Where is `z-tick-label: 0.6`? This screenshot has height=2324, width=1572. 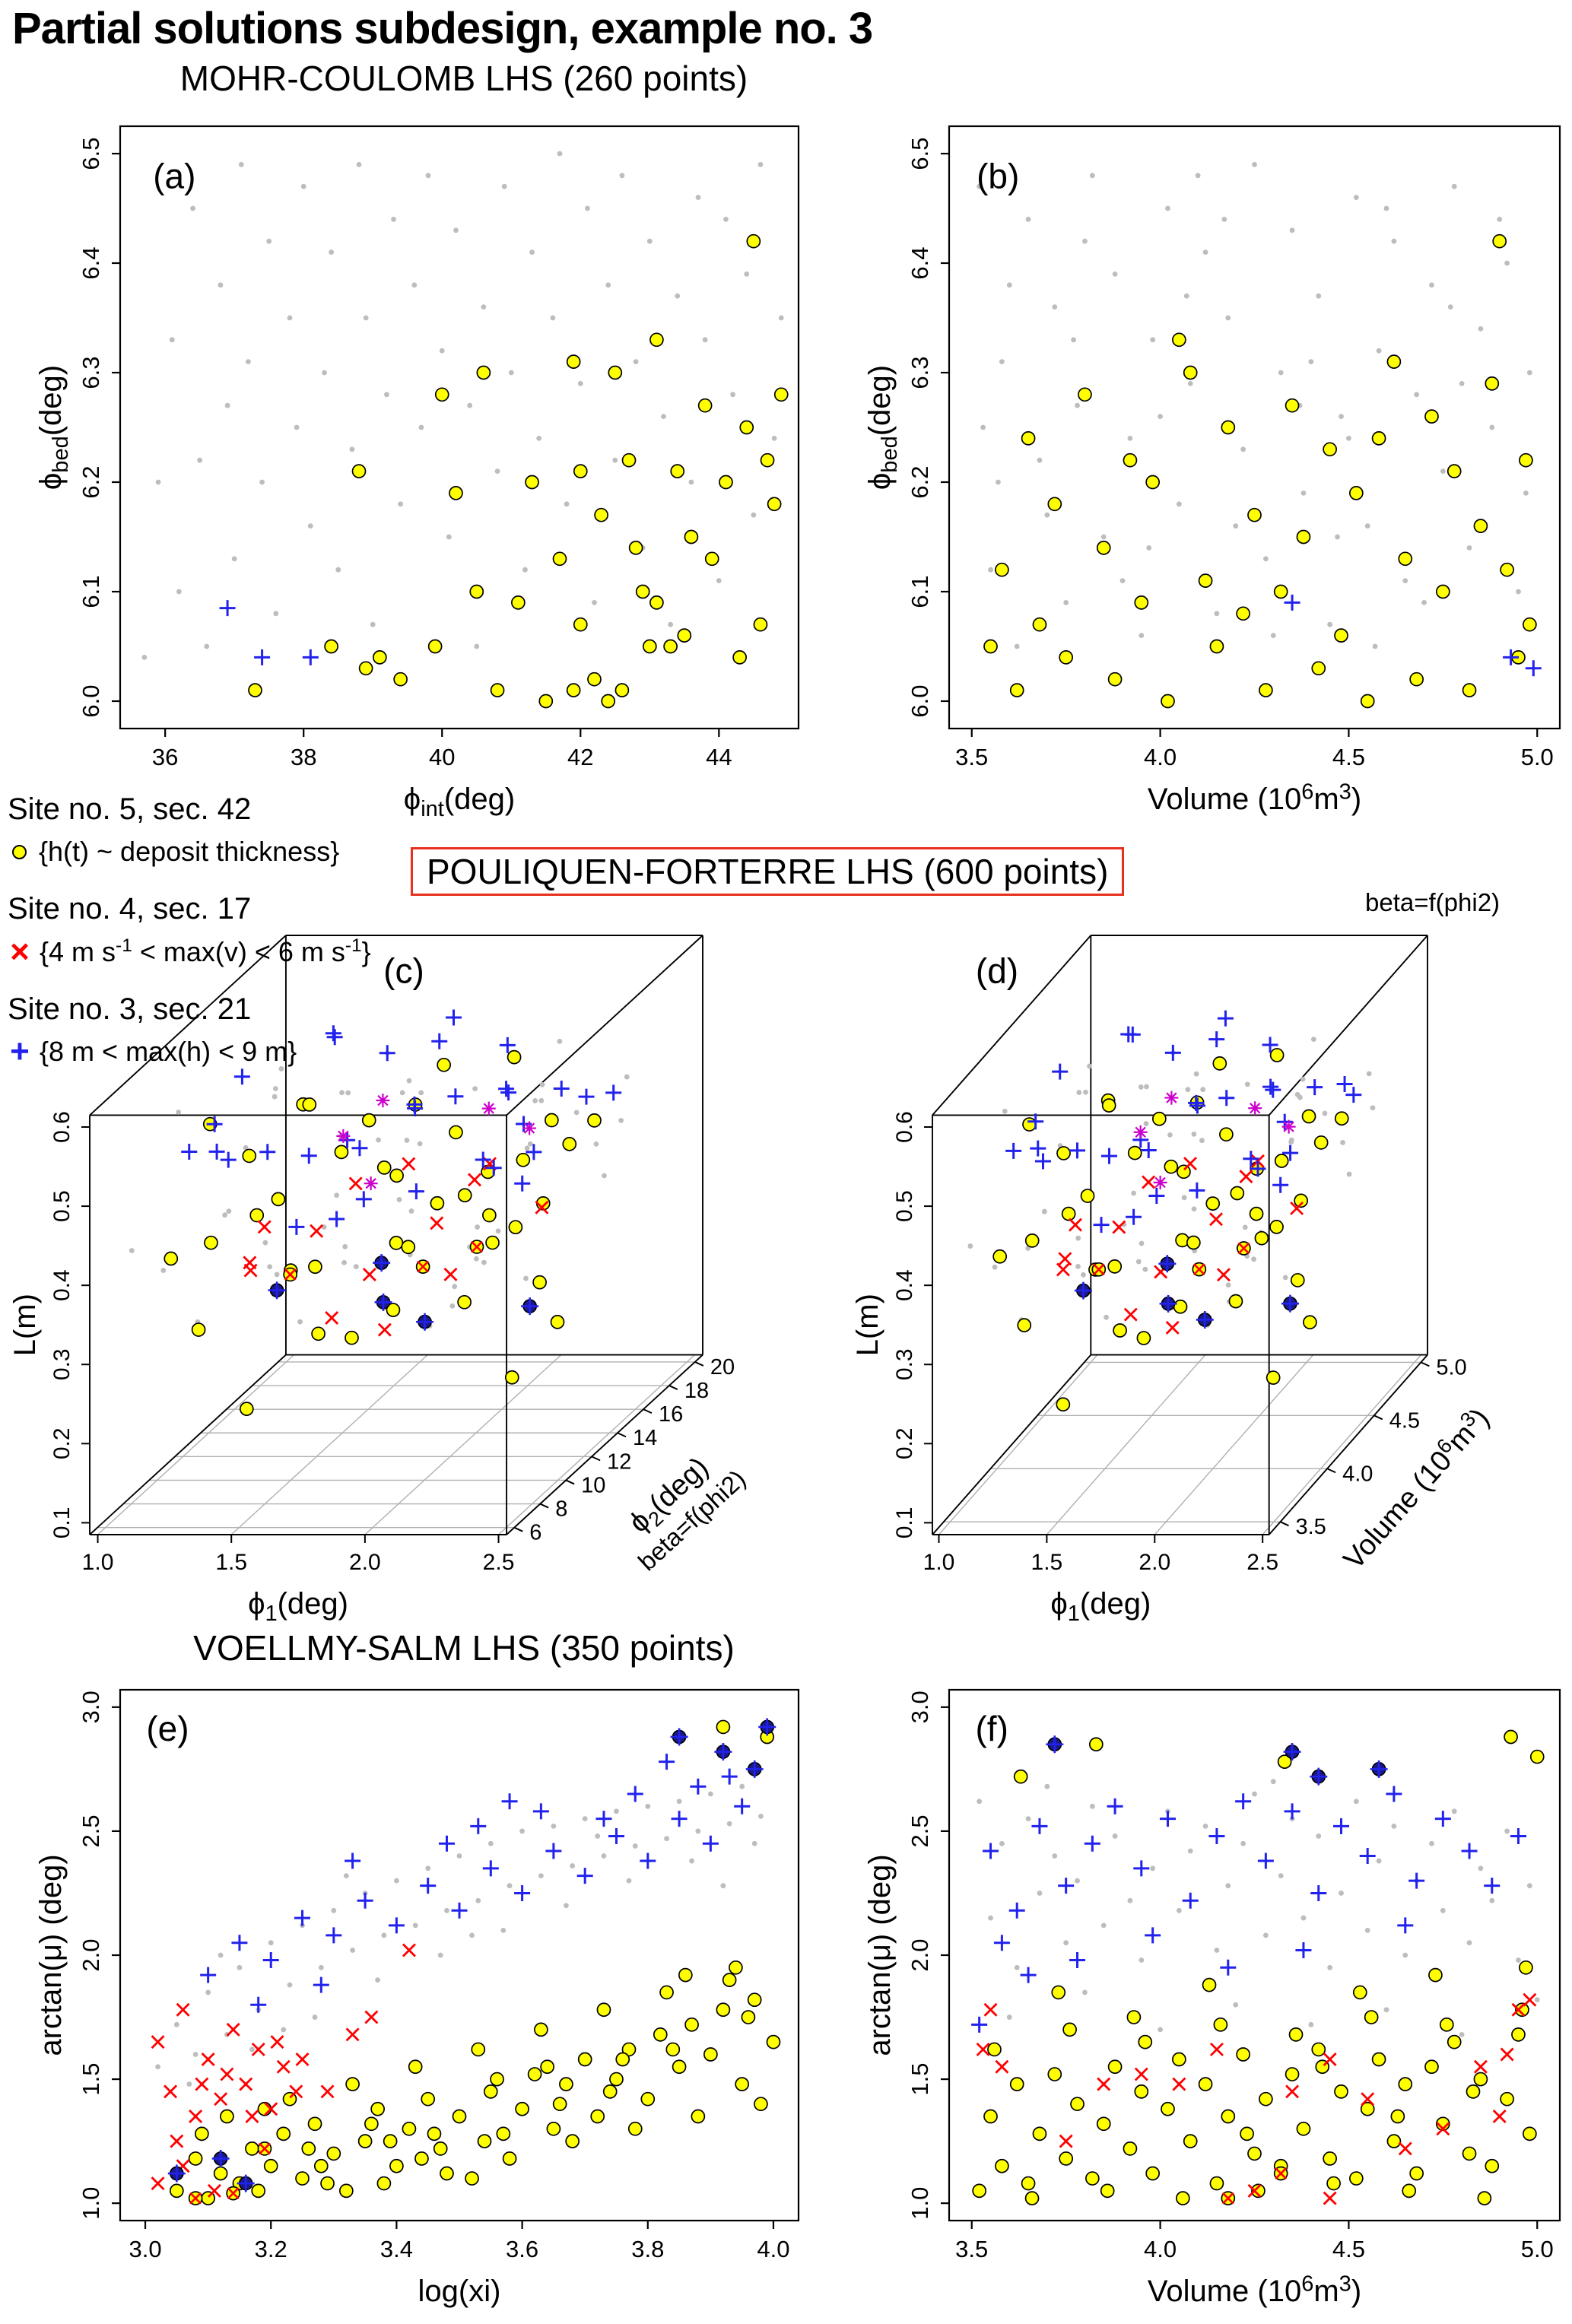
z-tick-label: 0.6 is located at coordinates (62, 1127).